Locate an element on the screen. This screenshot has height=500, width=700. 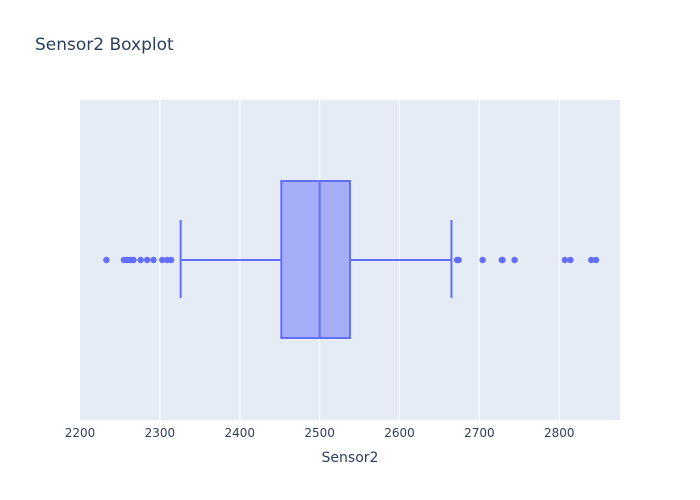
x-tick-label: 2400 is located at coordinates (239, 433).